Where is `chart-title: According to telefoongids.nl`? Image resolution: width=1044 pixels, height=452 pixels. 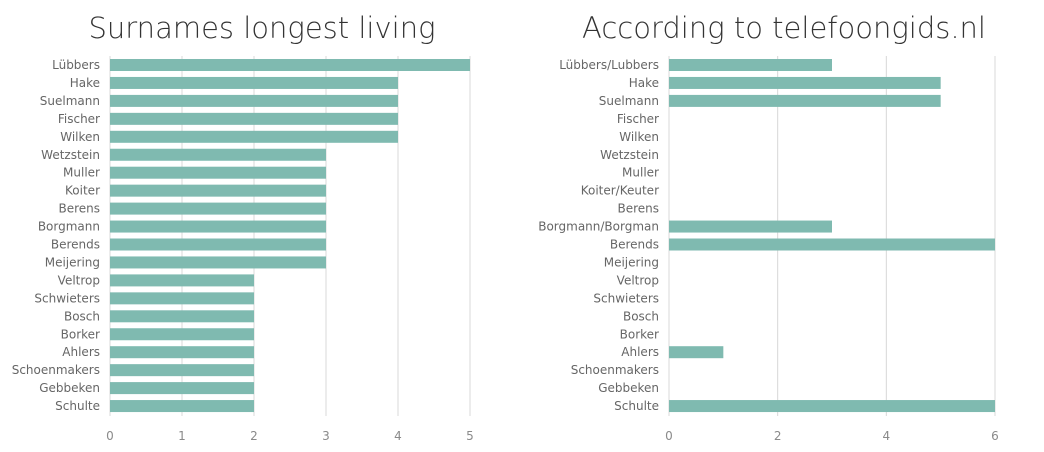 chart-title: According to telefoongids.nl is located at coordinates (784, 28).